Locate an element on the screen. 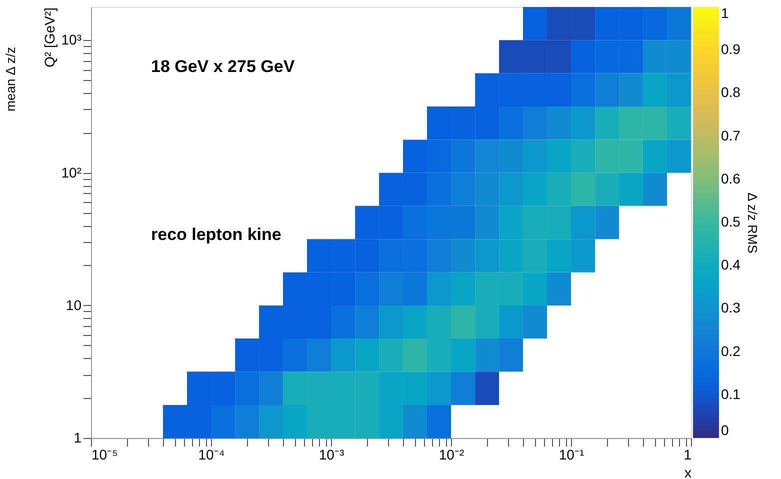  x-tick-label: 10⁻³ is located at coordinates (331, 454).